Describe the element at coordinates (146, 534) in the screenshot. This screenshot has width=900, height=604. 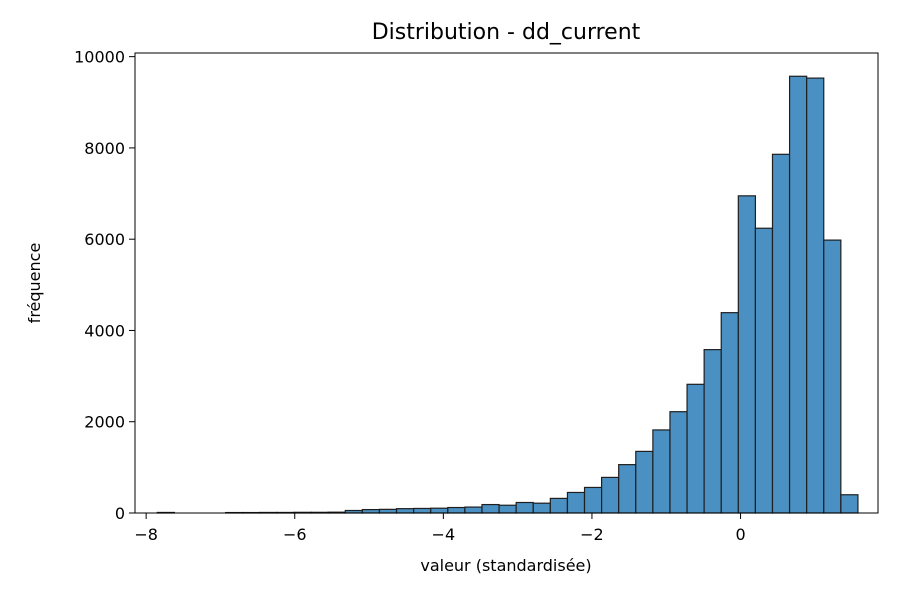
I see `x-tick-label: −8` at that location.